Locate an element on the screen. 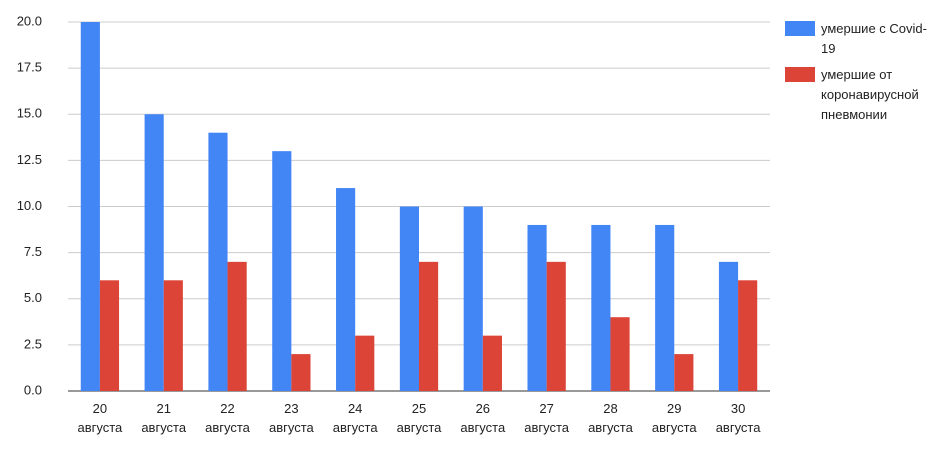  y-tick-label: 15.0 is located at coordinates (29, 113).